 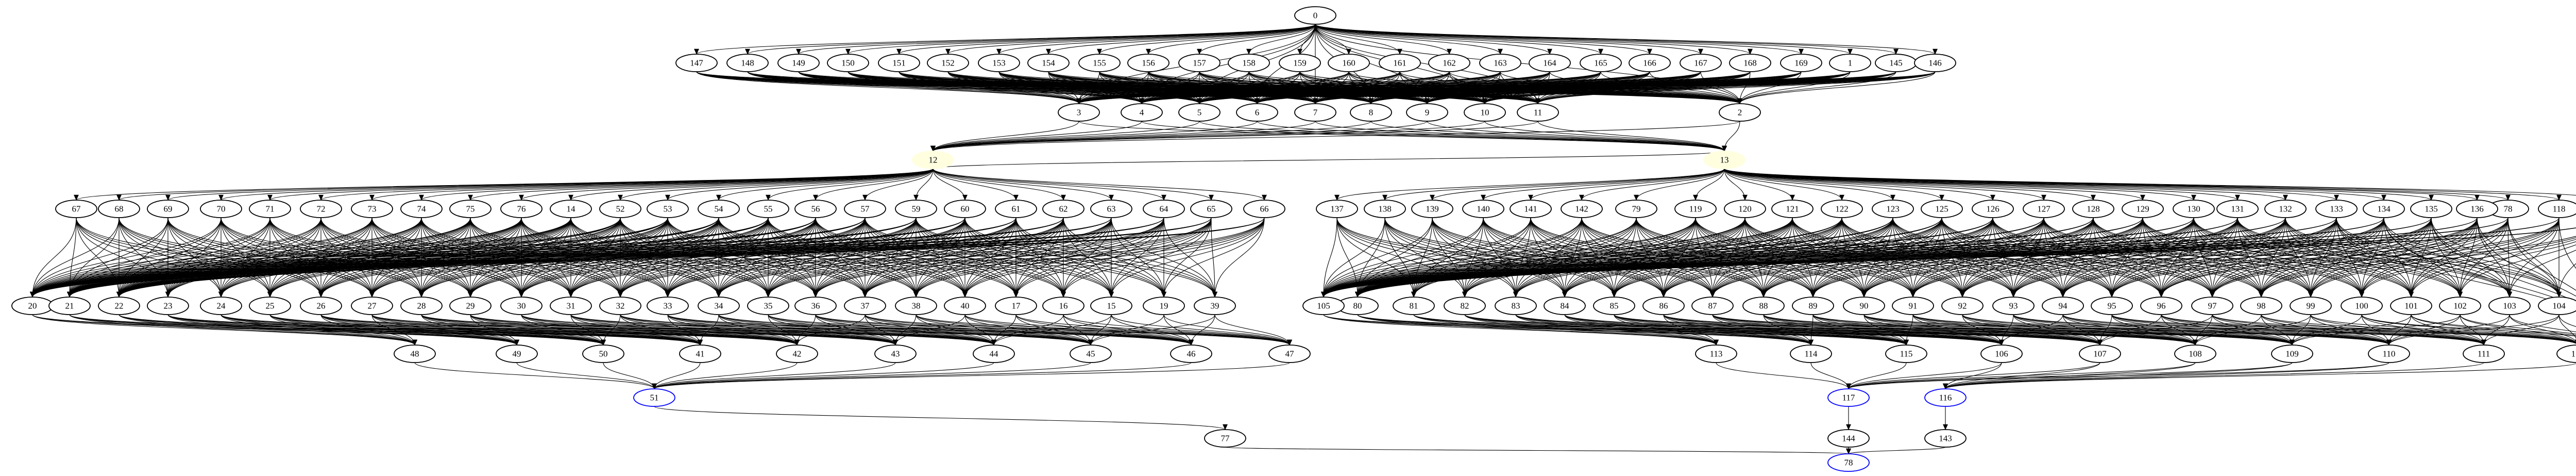 I want to click on graph-node: 104, so click(x=2557, y=306).